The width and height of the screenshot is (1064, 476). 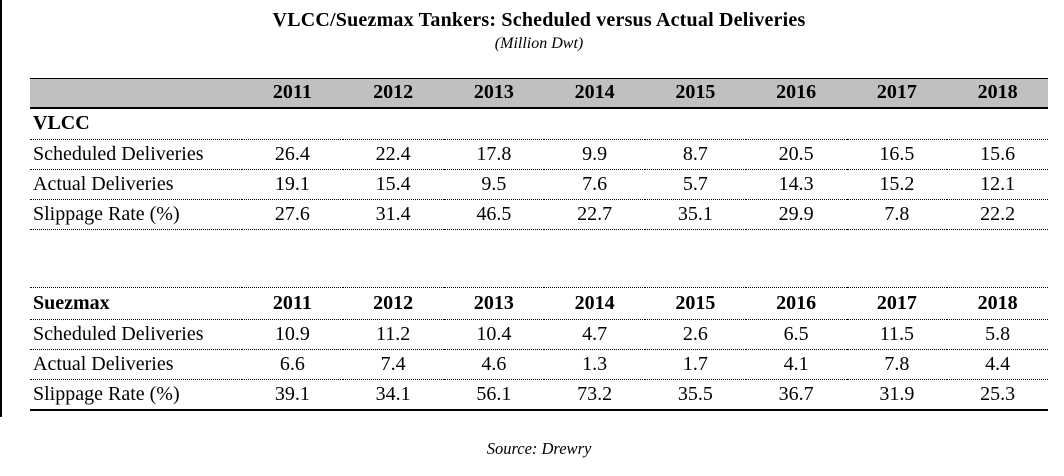 I want to click on value-cell-vlcc-slippage-rate-2018: 22.2, so click(x=997, y=214).